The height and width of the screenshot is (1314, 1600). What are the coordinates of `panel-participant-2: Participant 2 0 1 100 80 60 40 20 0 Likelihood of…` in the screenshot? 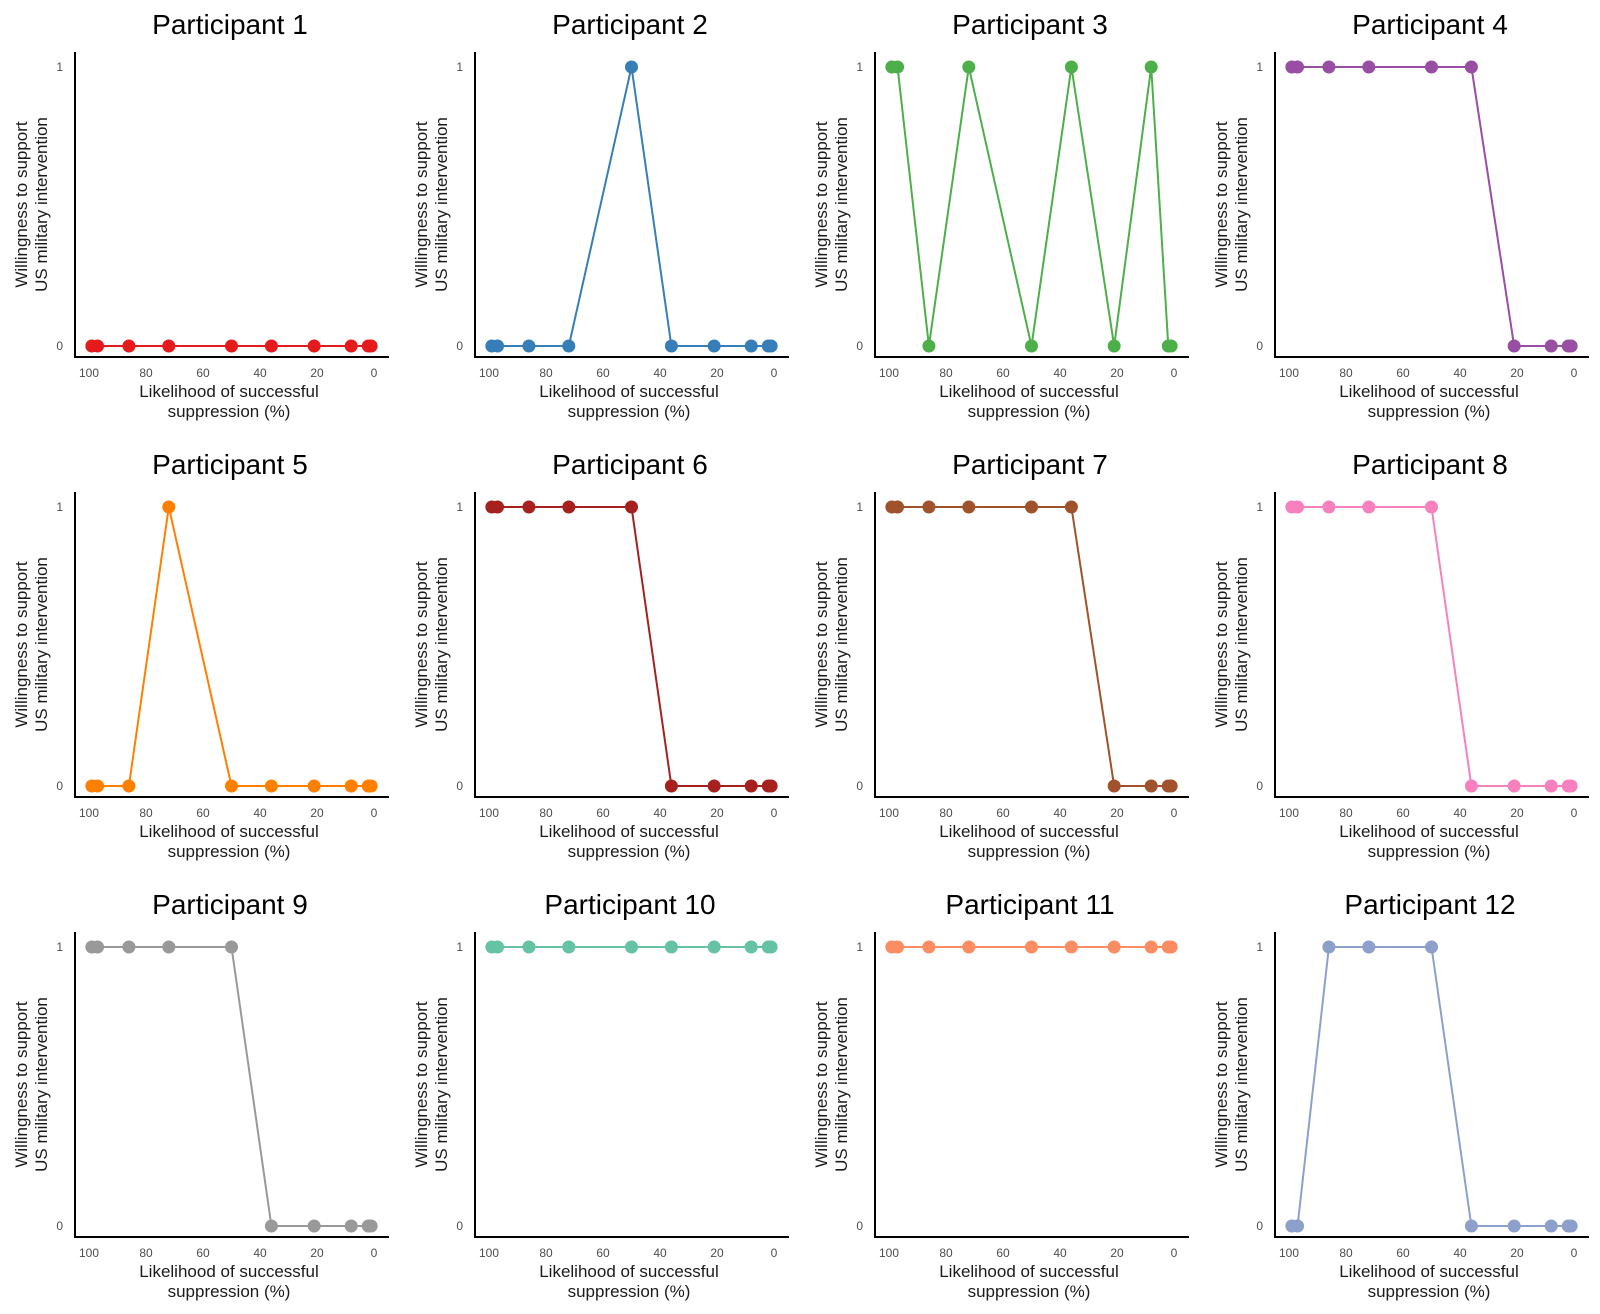 It's located at (600, 215).